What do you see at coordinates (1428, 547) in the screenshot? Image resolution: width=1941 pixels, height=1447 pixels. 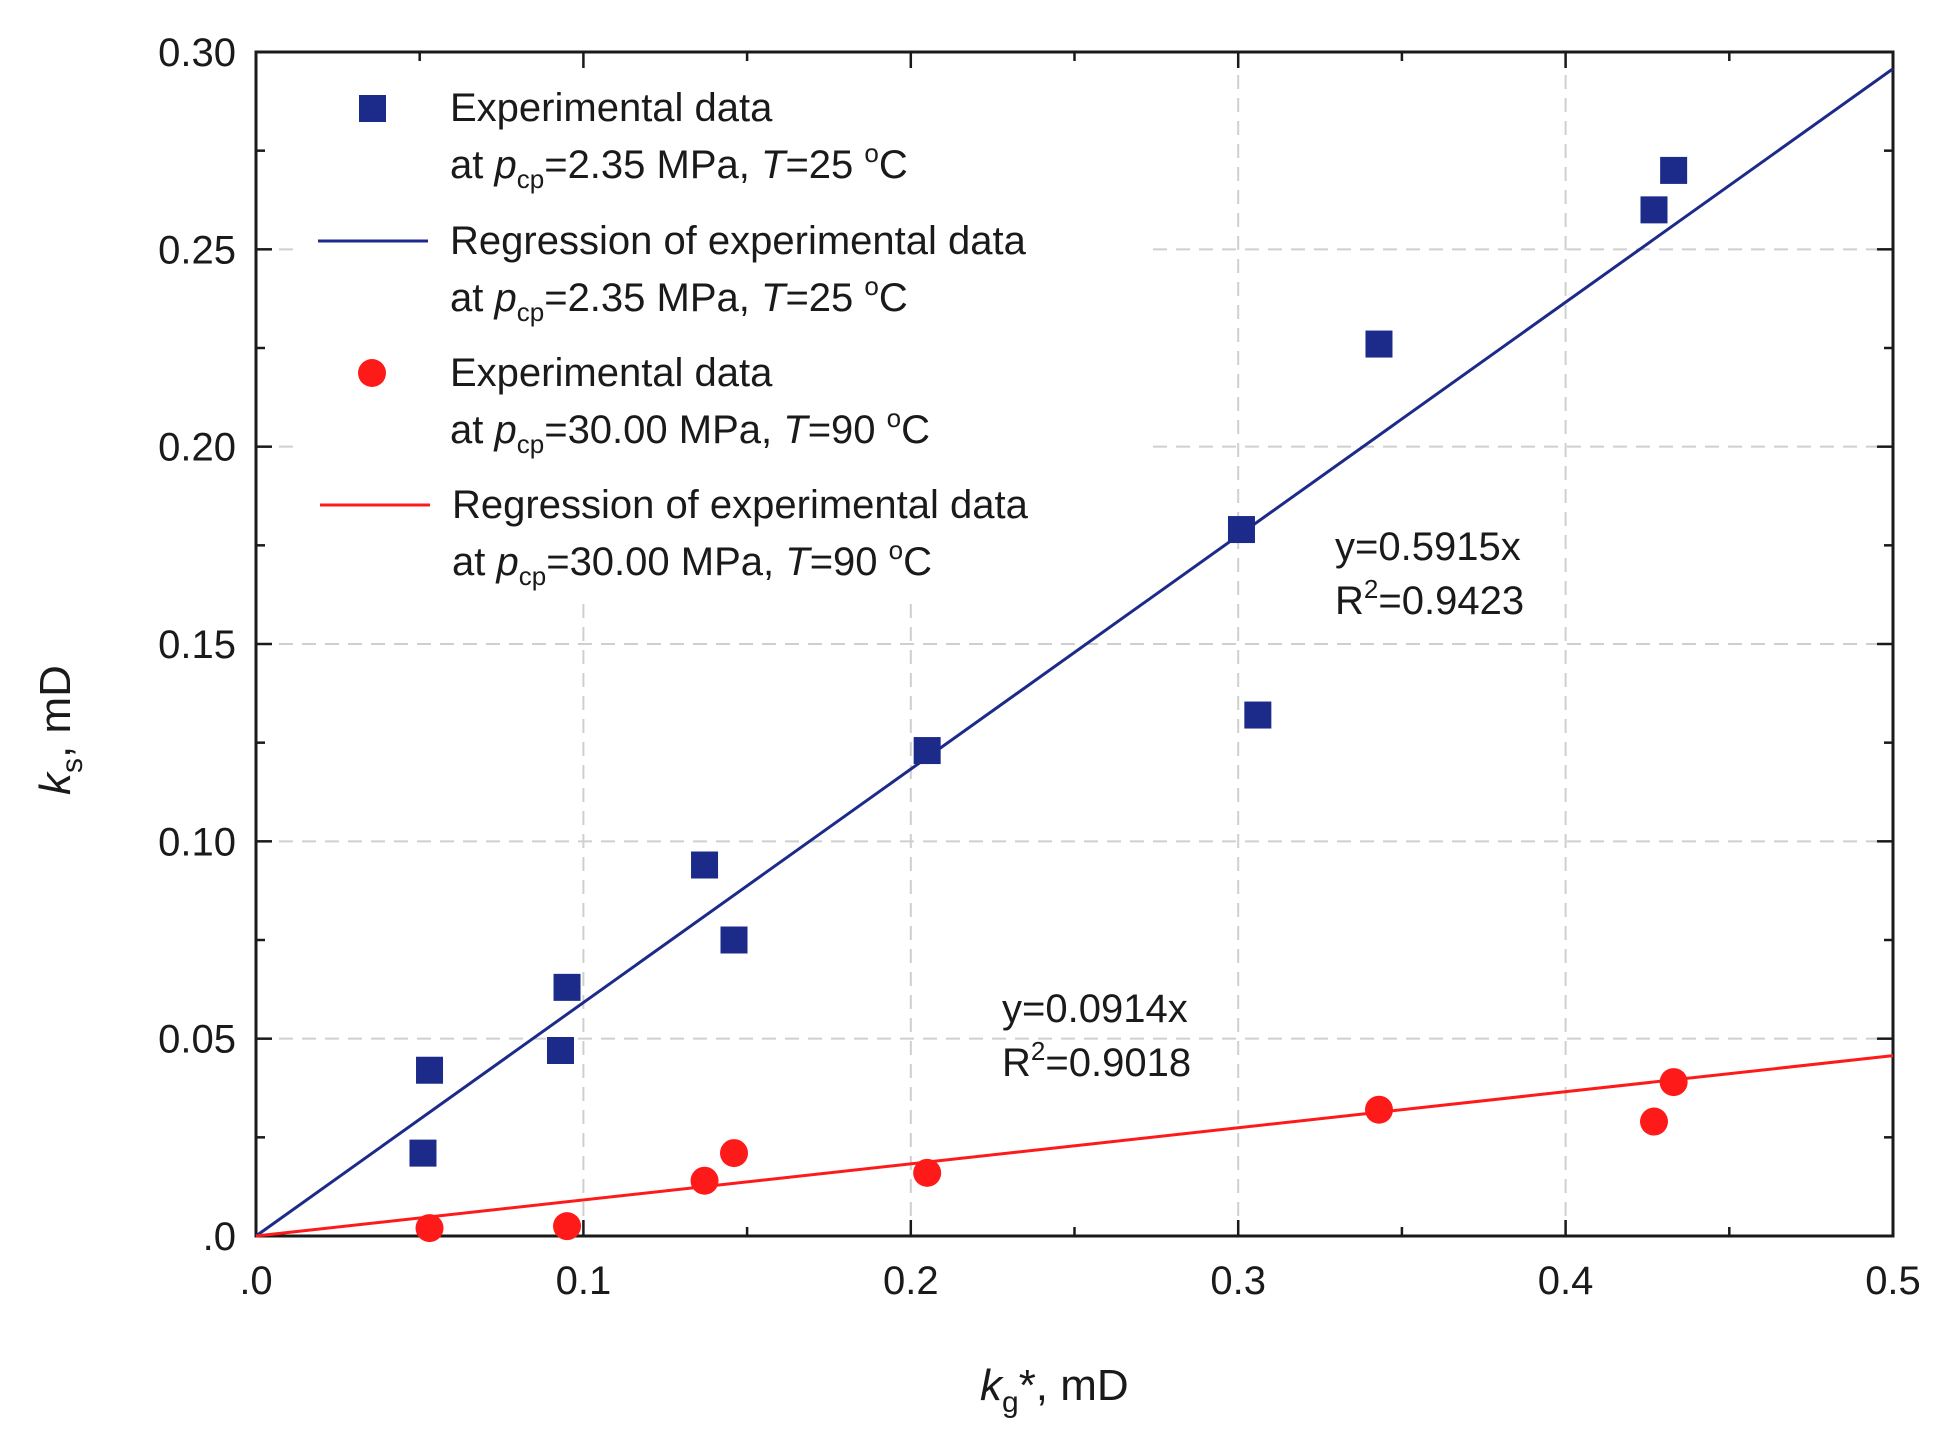 I see `annotation-blue-equation: y=0.5915x` at bounding box center [1428, 547].